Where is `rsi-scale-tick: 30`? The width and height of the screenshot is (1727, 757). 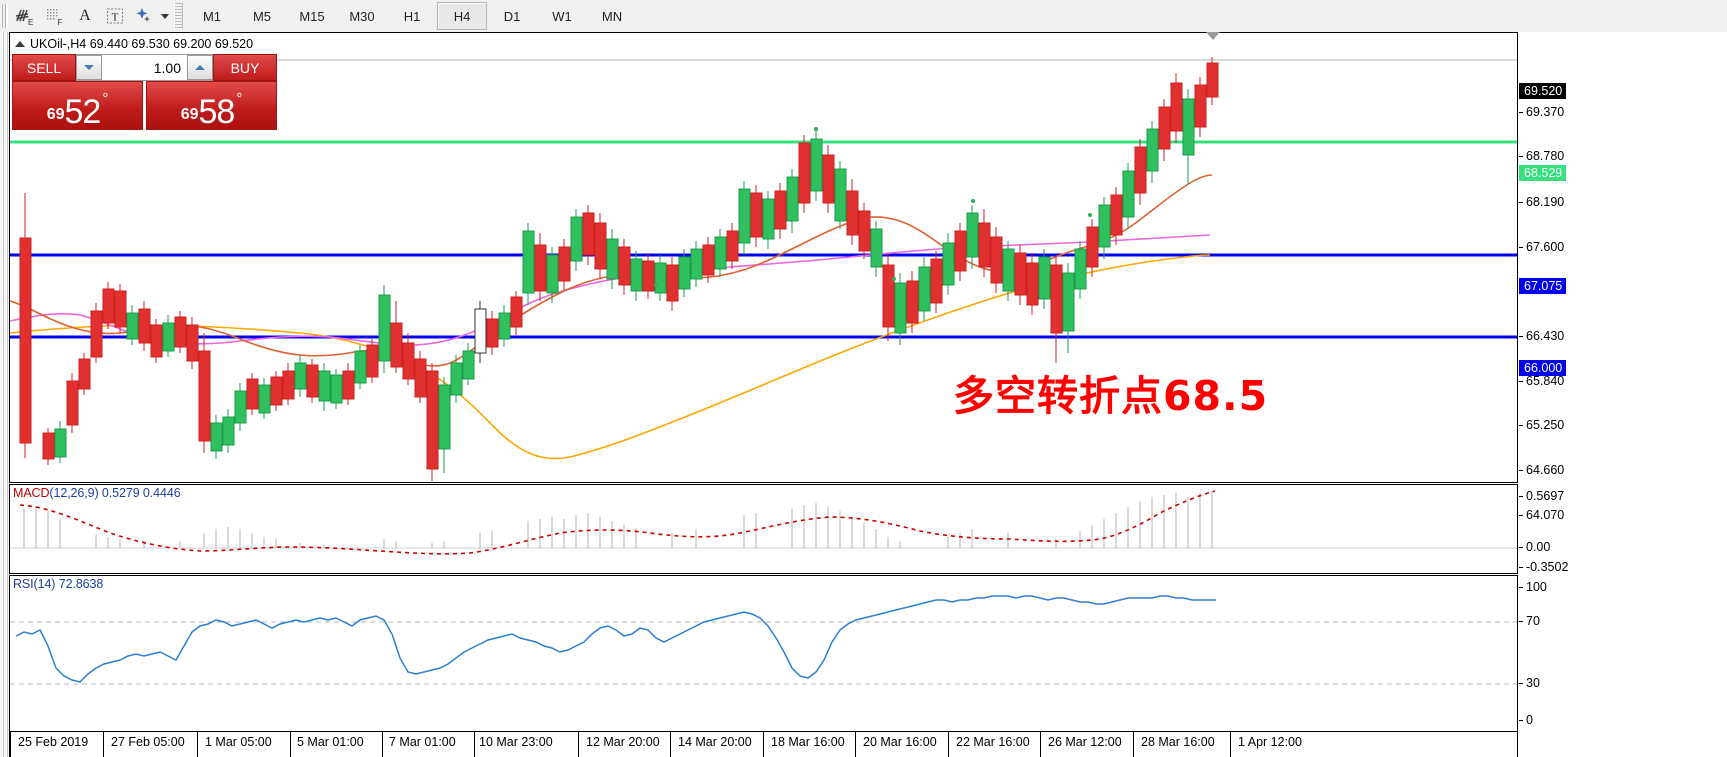 rsi-scale-tick: 30 is located at coordinates (1529, 683).